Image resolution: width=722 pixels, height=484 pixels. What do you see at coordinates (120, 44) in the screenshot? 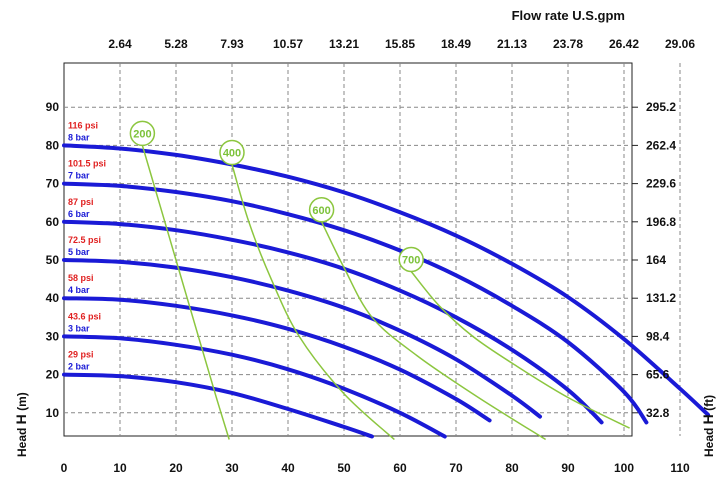
I see `top-x-tick-label: 2.64` at bounding box center [120, 44].